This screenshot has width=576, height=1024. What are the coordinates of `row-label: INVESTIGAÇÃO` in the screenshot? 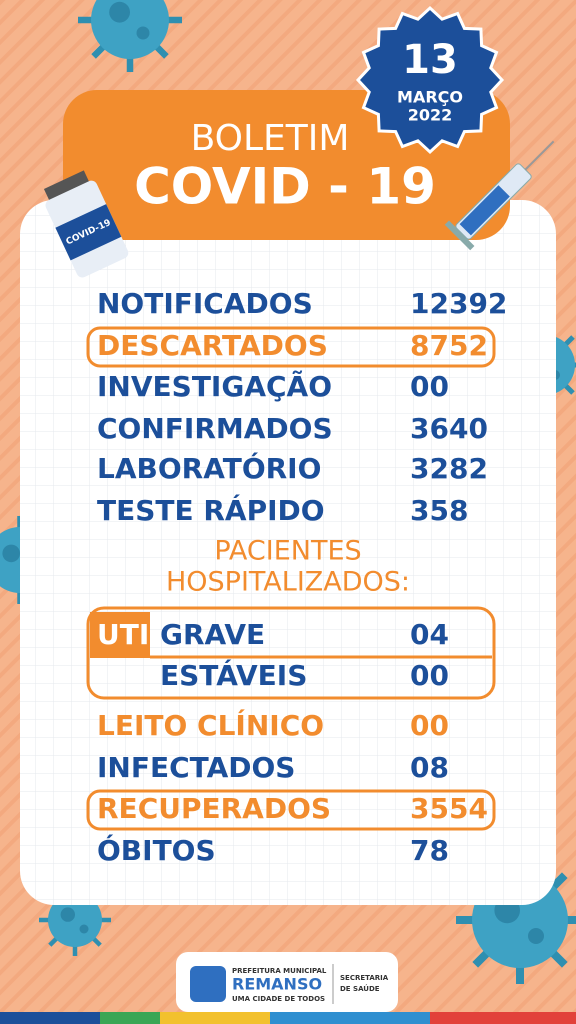 It's located at (214, 386).